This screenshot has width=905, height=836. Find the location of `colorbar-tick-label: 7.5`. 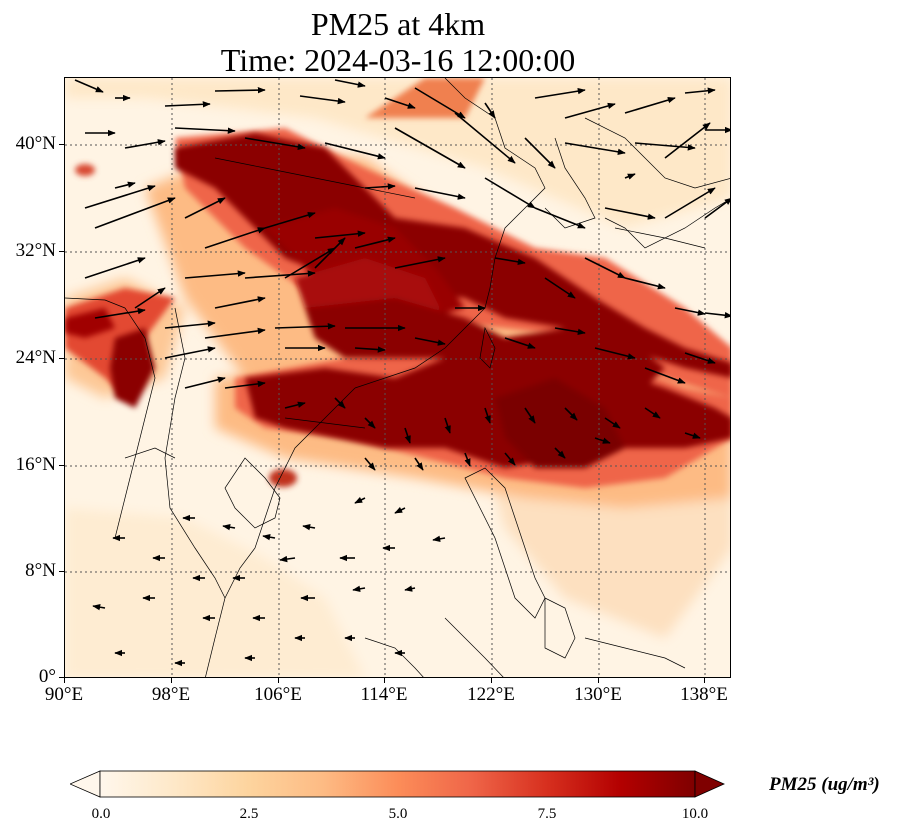

colorbar-tick-label: 7.5 is located at coordinates (547, 814).